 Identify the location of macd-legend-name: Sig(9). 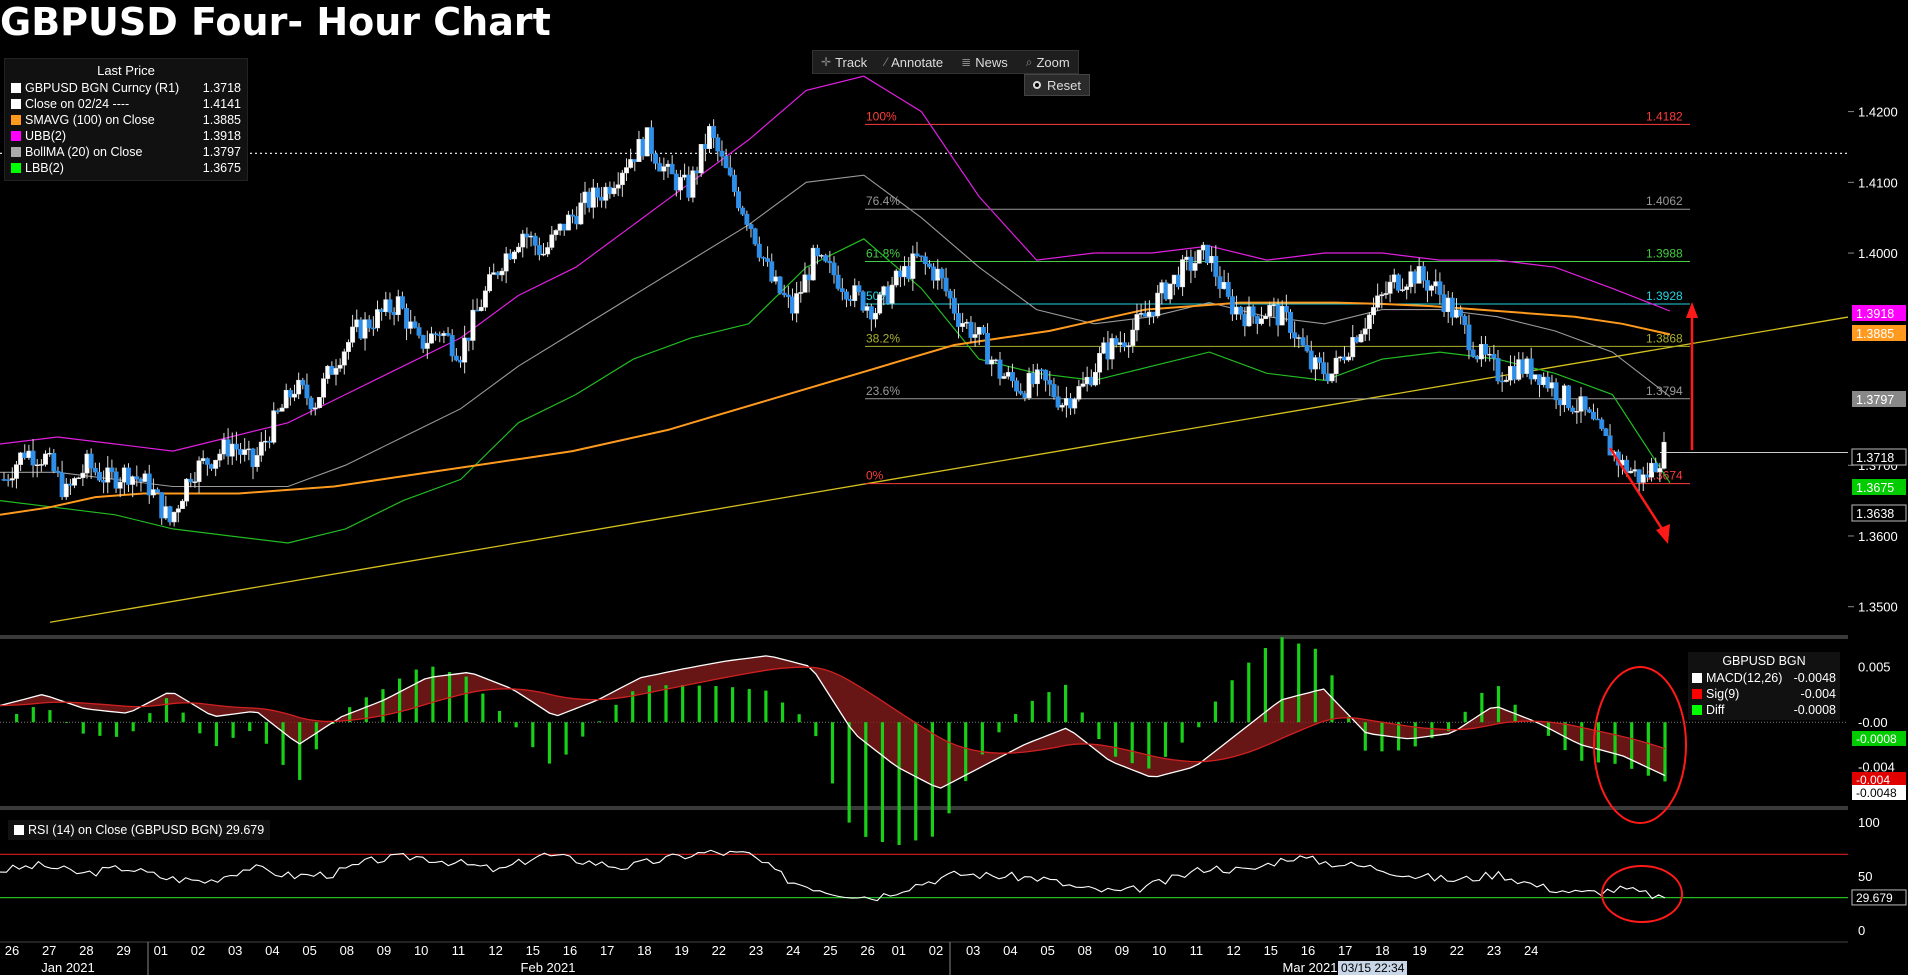
(1723, 694).